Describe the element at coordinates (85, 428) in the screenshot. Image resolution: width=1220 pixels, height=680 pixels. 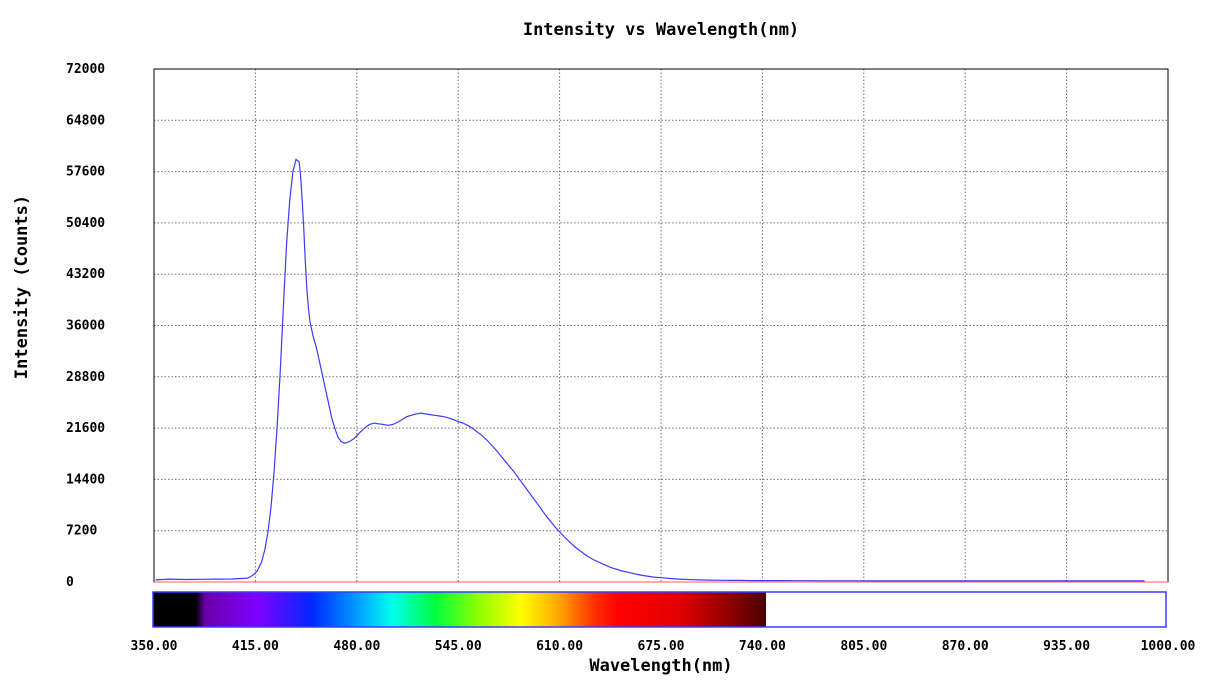
I see `y-tick-label: 21600` at that location.